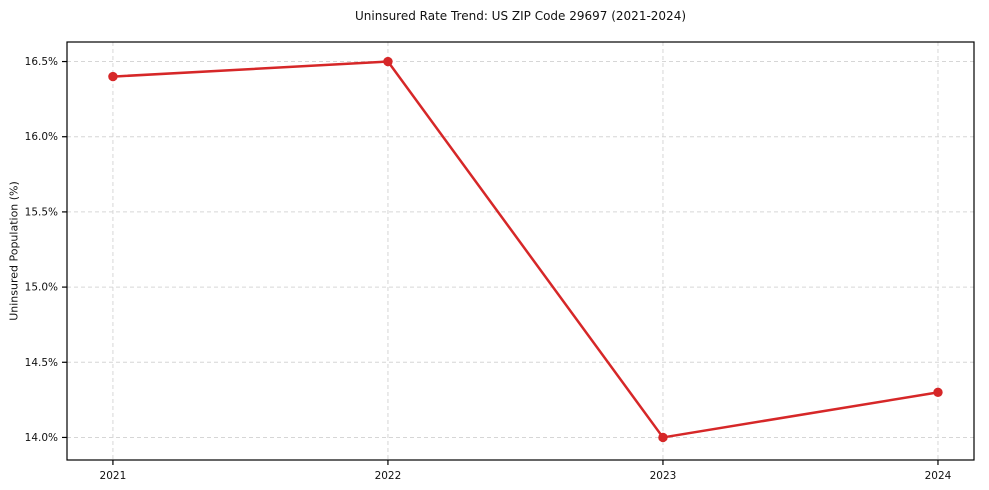  Describe the element at coordinates (388, 476) in the screenshot. I see `x-tick-label: 2022` at that location.